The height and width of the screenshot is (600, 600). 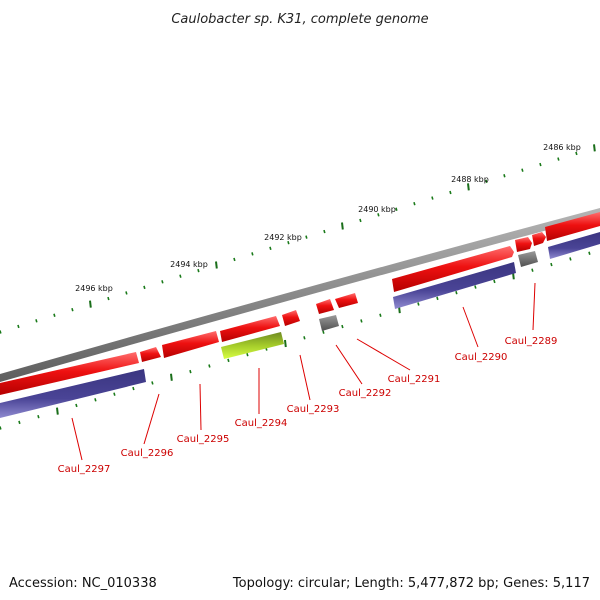 What do you see at coordinates (83, 583) in the screenshot?
I see `accession-text: Accession: NC_010338` at bounding box center [83, 583].